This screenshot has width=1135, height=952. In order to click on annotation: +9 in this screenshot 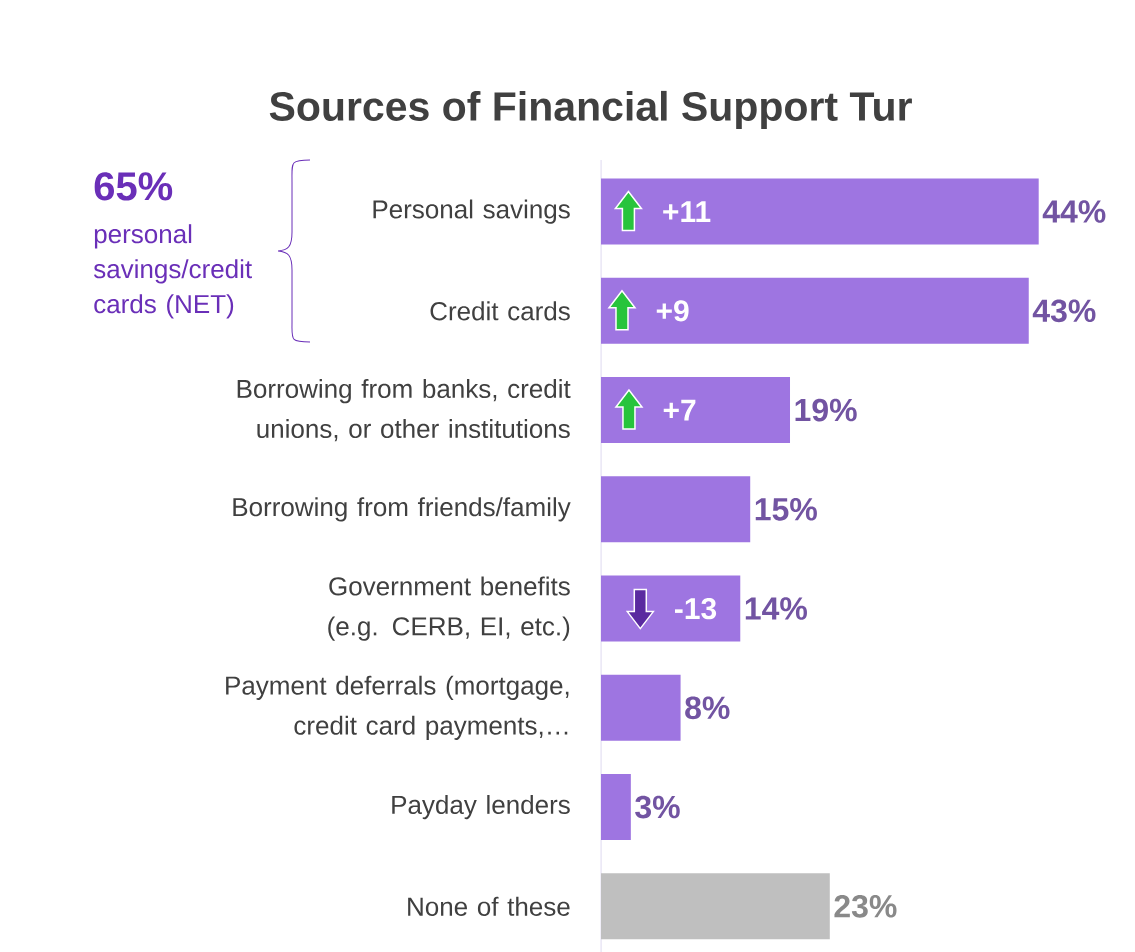, I will do `click(672, 311)`.